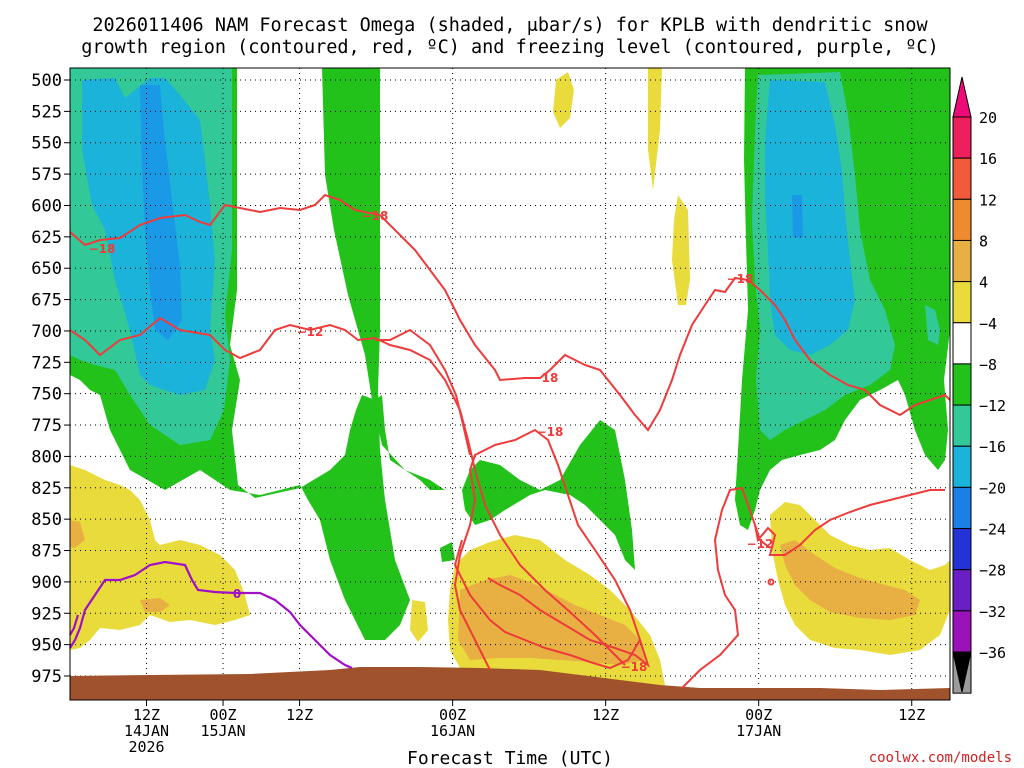 Image resolution: width=1024 pixels, height=768 pixels. I want to click on y-tick-label: 850, so click(46, 520).